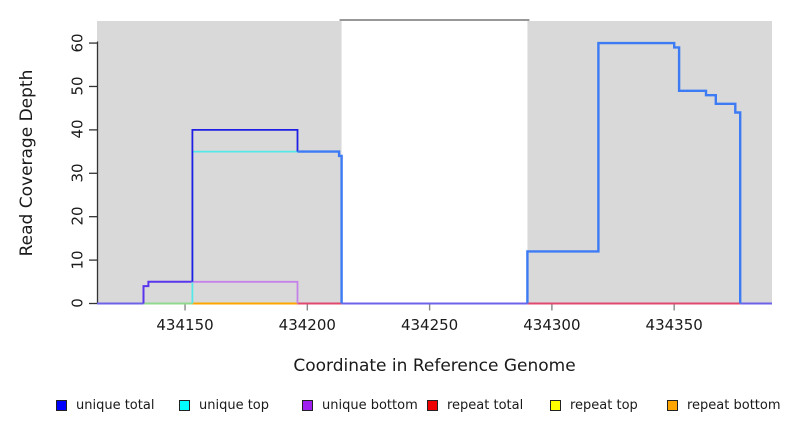 This screenshot has width=792, height=432. What do you see at coordinates (27, 163) in the screenshot?
I see `y-axis-title: Read Coverage Depth` at bounding box center [27, 163].